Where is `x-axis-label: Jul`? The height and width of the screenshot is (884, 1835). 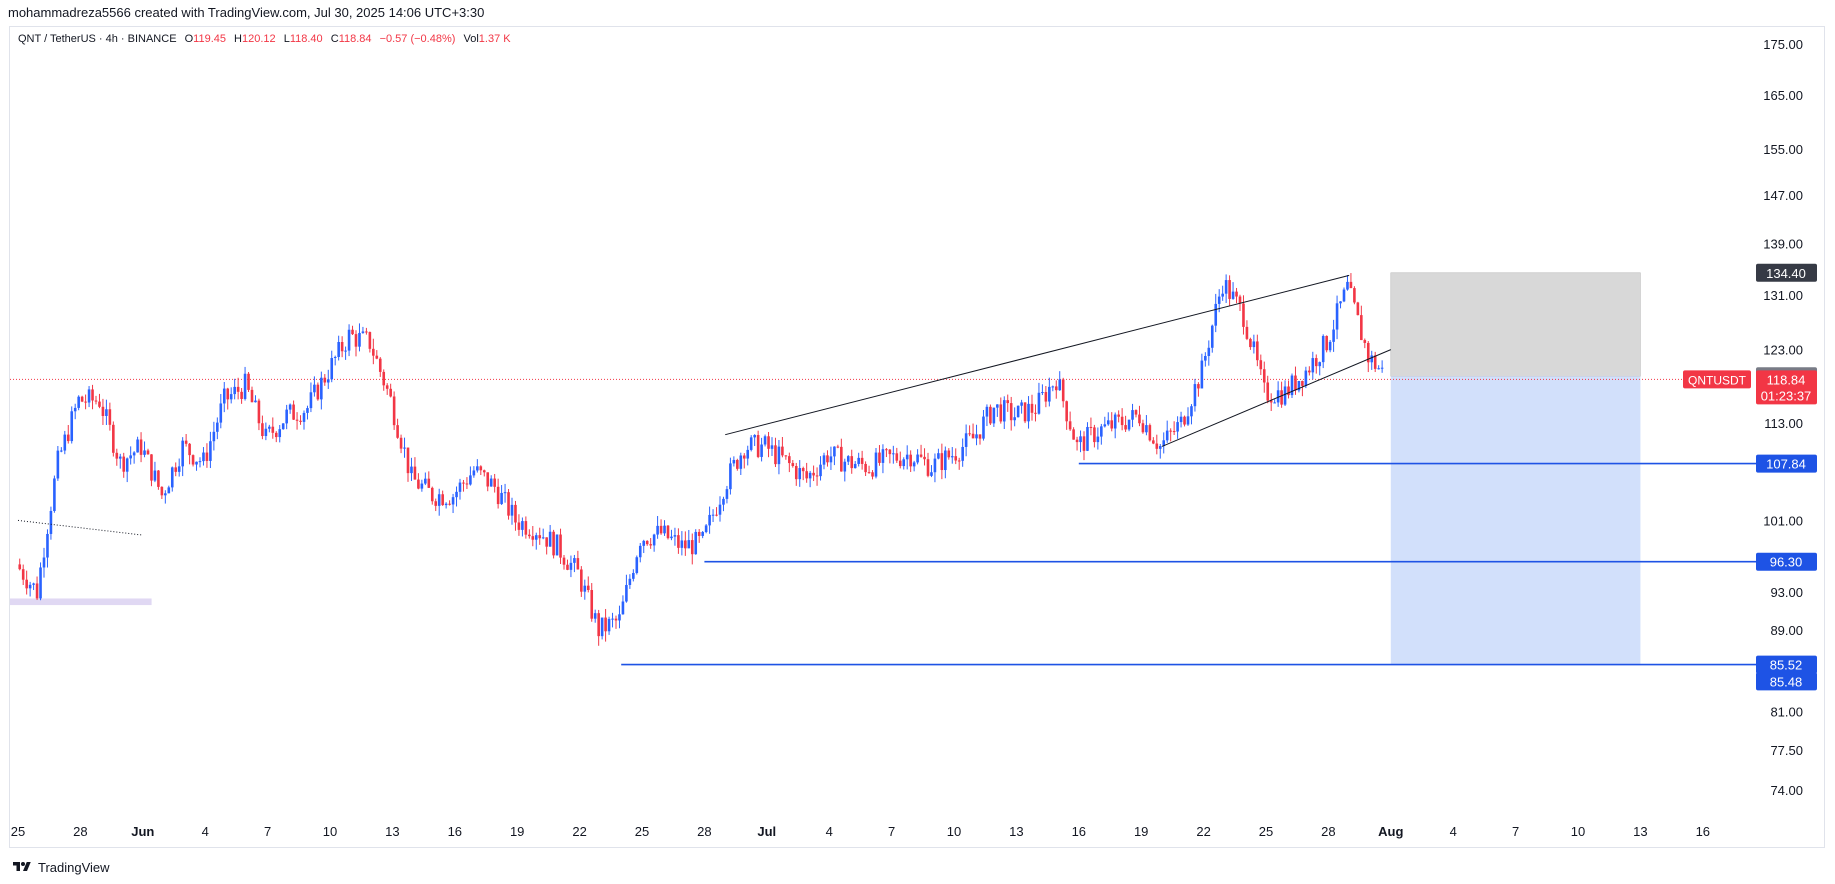 x-axis-label: Jul is located at coordinates (766, 831).